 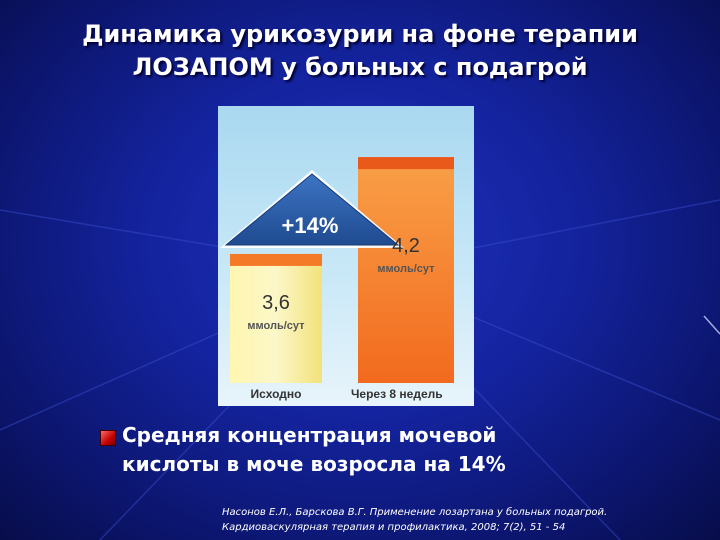 I want to click on unit-label-baseline: ммоль/сут, so click(x=276, y=326).